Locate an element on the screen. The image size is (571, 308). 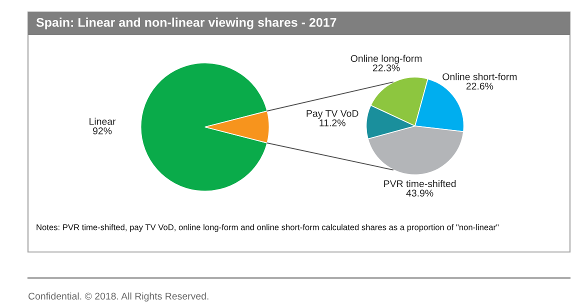
slice-label: PVR time-shifted is located at coordinates (420, 184).